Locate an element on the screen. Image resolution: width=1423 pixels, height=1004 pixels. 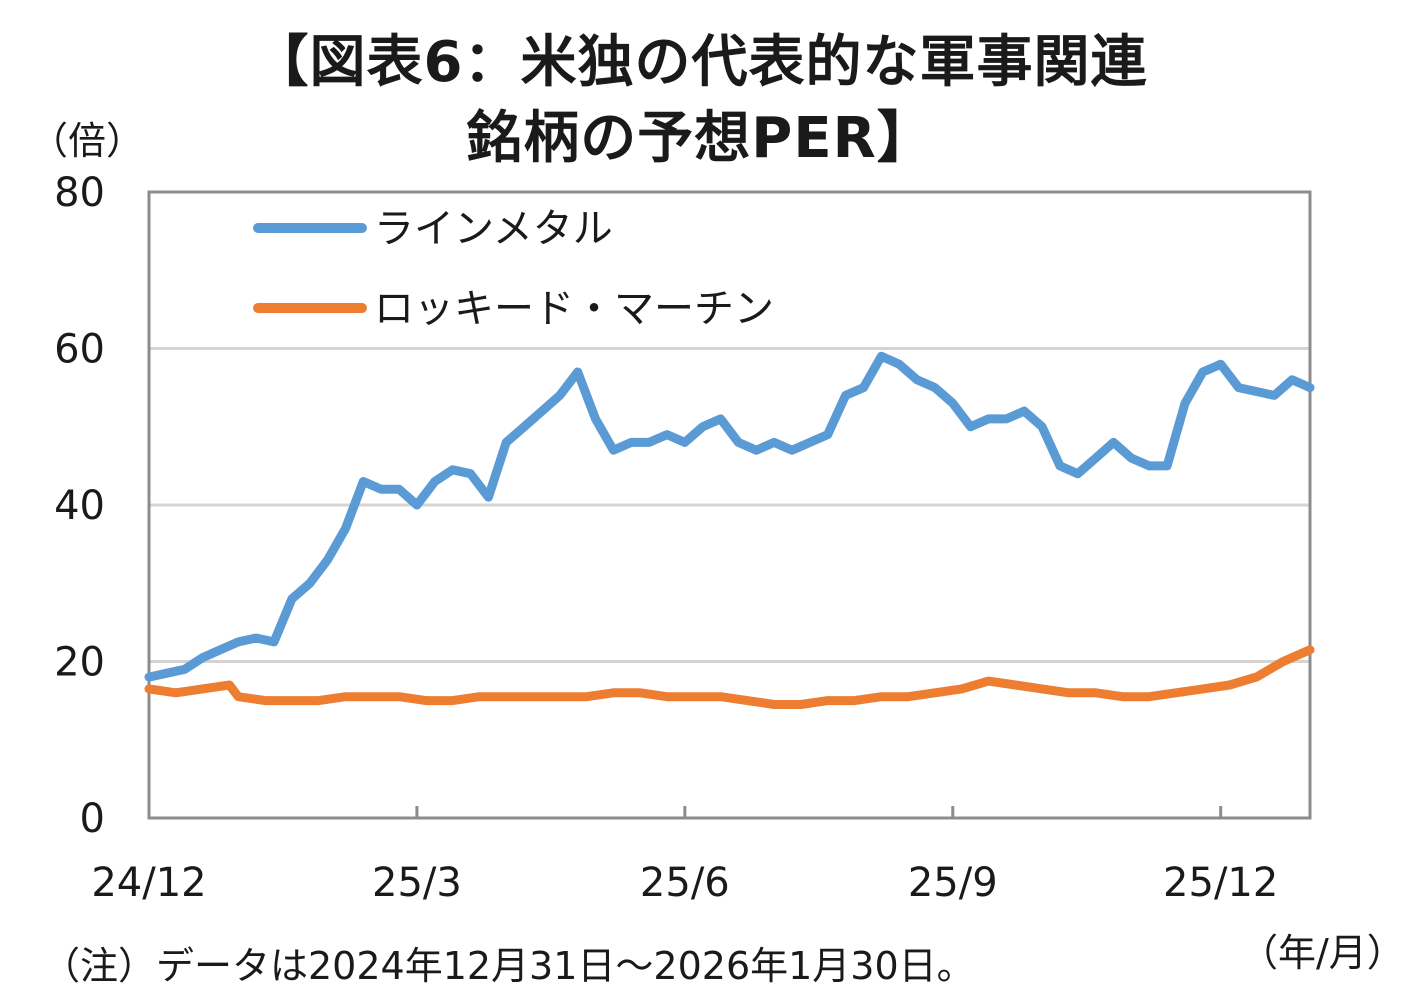
y-tick-label: 60 is located at coordinates (79, 350).